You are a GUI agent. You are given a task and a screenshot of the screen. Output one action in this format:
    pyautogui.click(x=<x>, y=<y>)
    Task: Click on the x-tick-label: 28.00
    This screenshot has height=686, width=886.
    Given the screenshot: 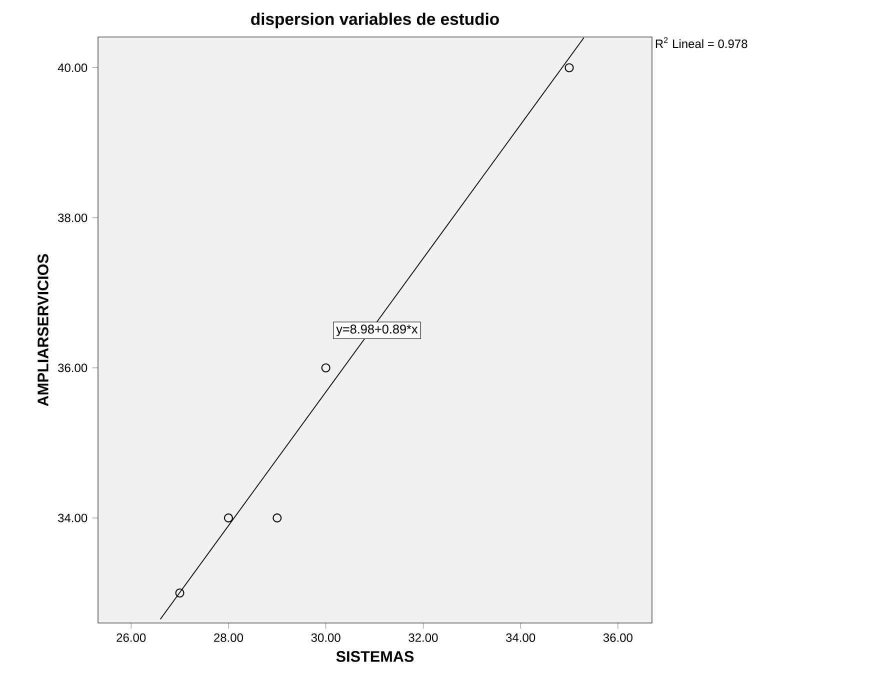 What is the action you would take?
    pyautogui.click(x=229, y=637)
    